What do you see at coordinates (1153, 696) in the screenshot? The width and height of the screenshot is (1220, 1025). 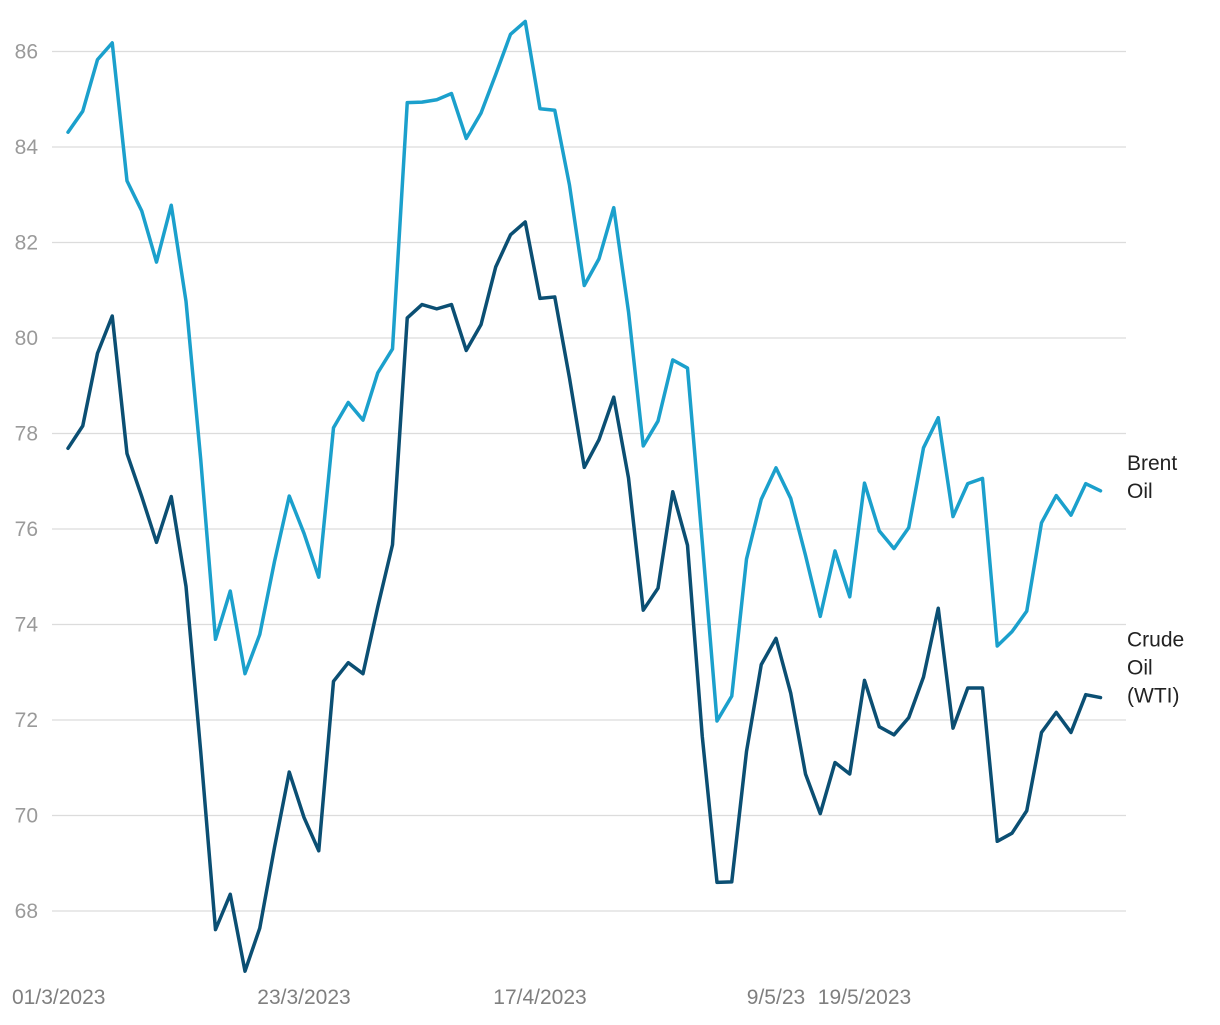 I see `series-label-crude-oil-wti: (WTI)` at bounding box center [1153, 696].